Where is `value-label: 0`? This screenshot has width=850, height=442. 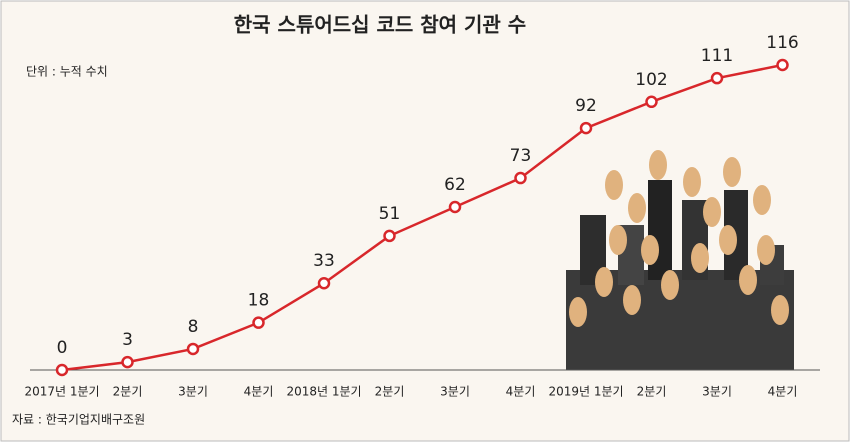 value-label: 0 is located at coordinates (62, 348).